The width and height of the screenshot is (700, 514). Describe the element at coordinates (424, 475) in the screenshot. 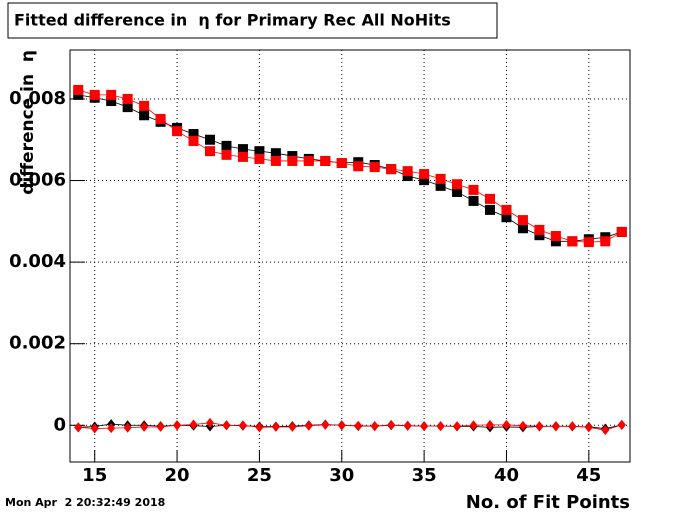

I see `x-tick-label: 35` at that location.